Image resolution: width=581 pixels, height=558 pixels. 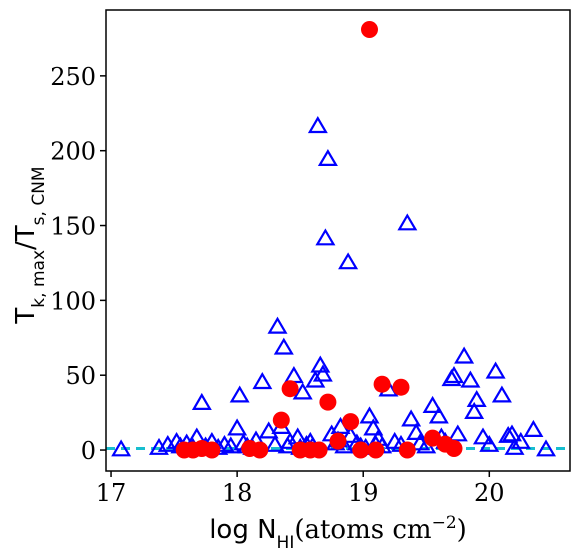 What do you see at coordinates (237, 493) in the screenshot?
I see `x-tick-label: 18` at bounding box center [237, 493].